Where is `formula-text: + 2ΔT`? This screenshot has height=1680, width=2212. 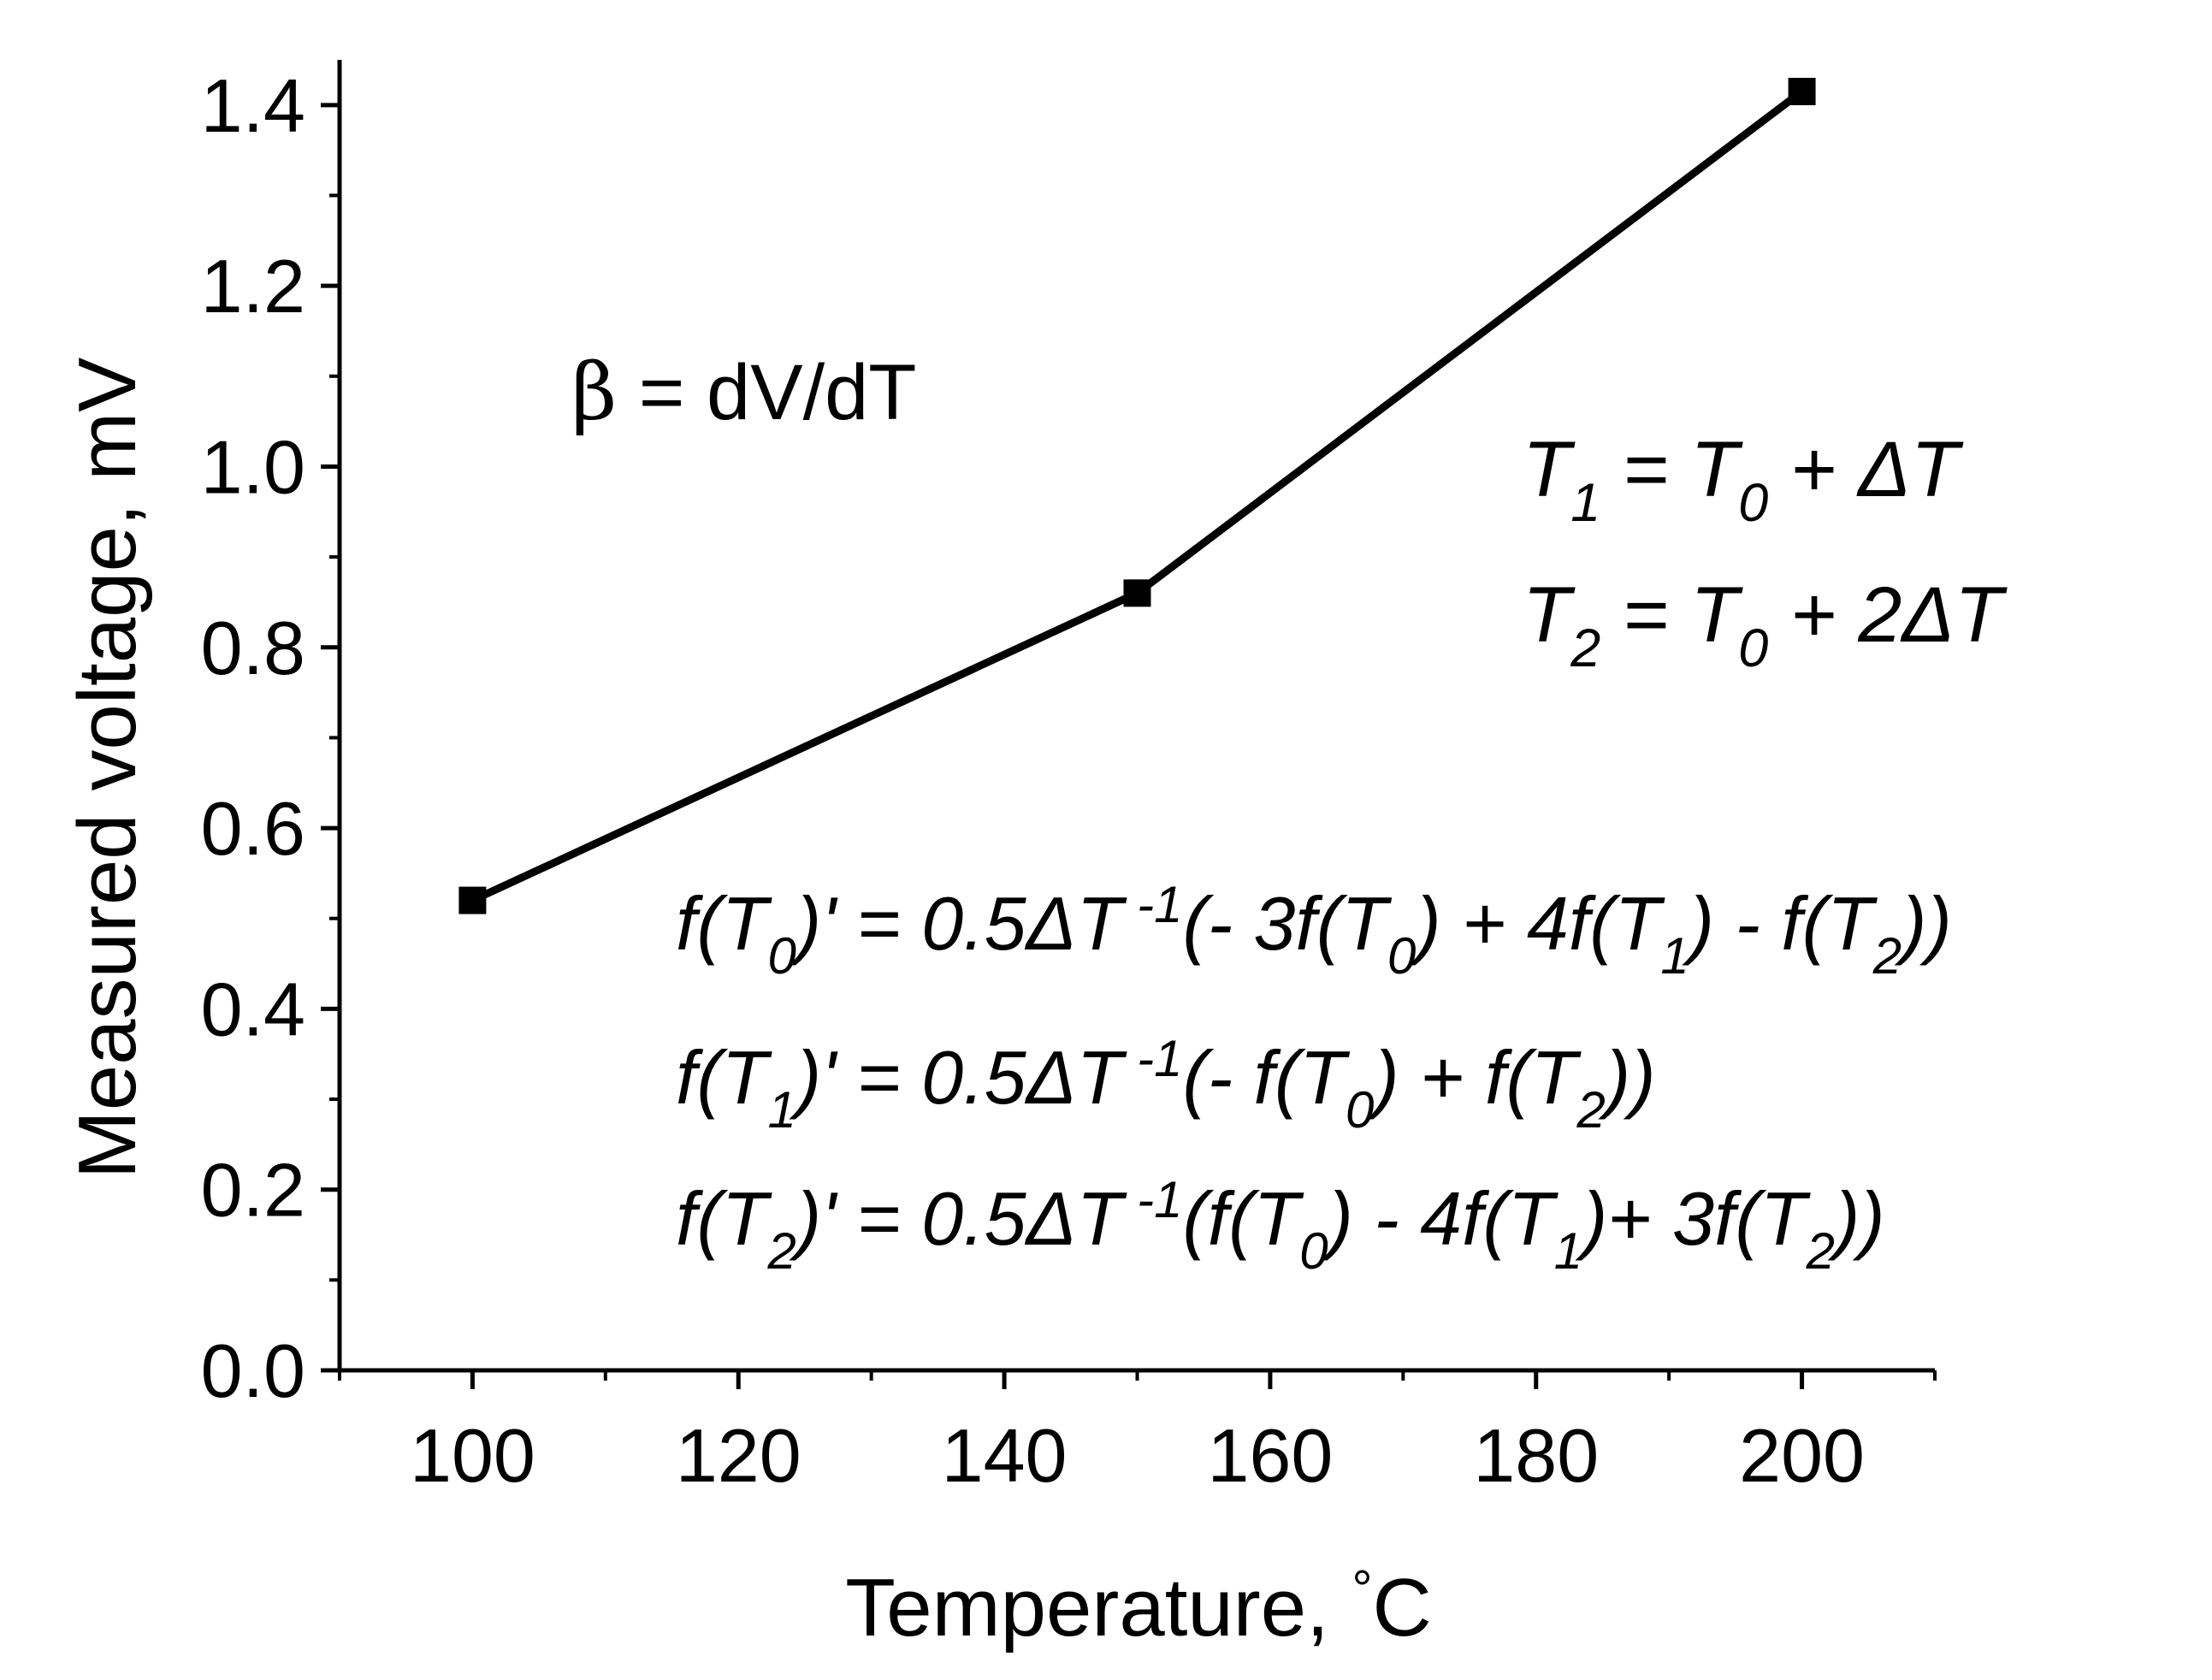
formula-text: + 2ΔT is located at coordinates (1888, 615).